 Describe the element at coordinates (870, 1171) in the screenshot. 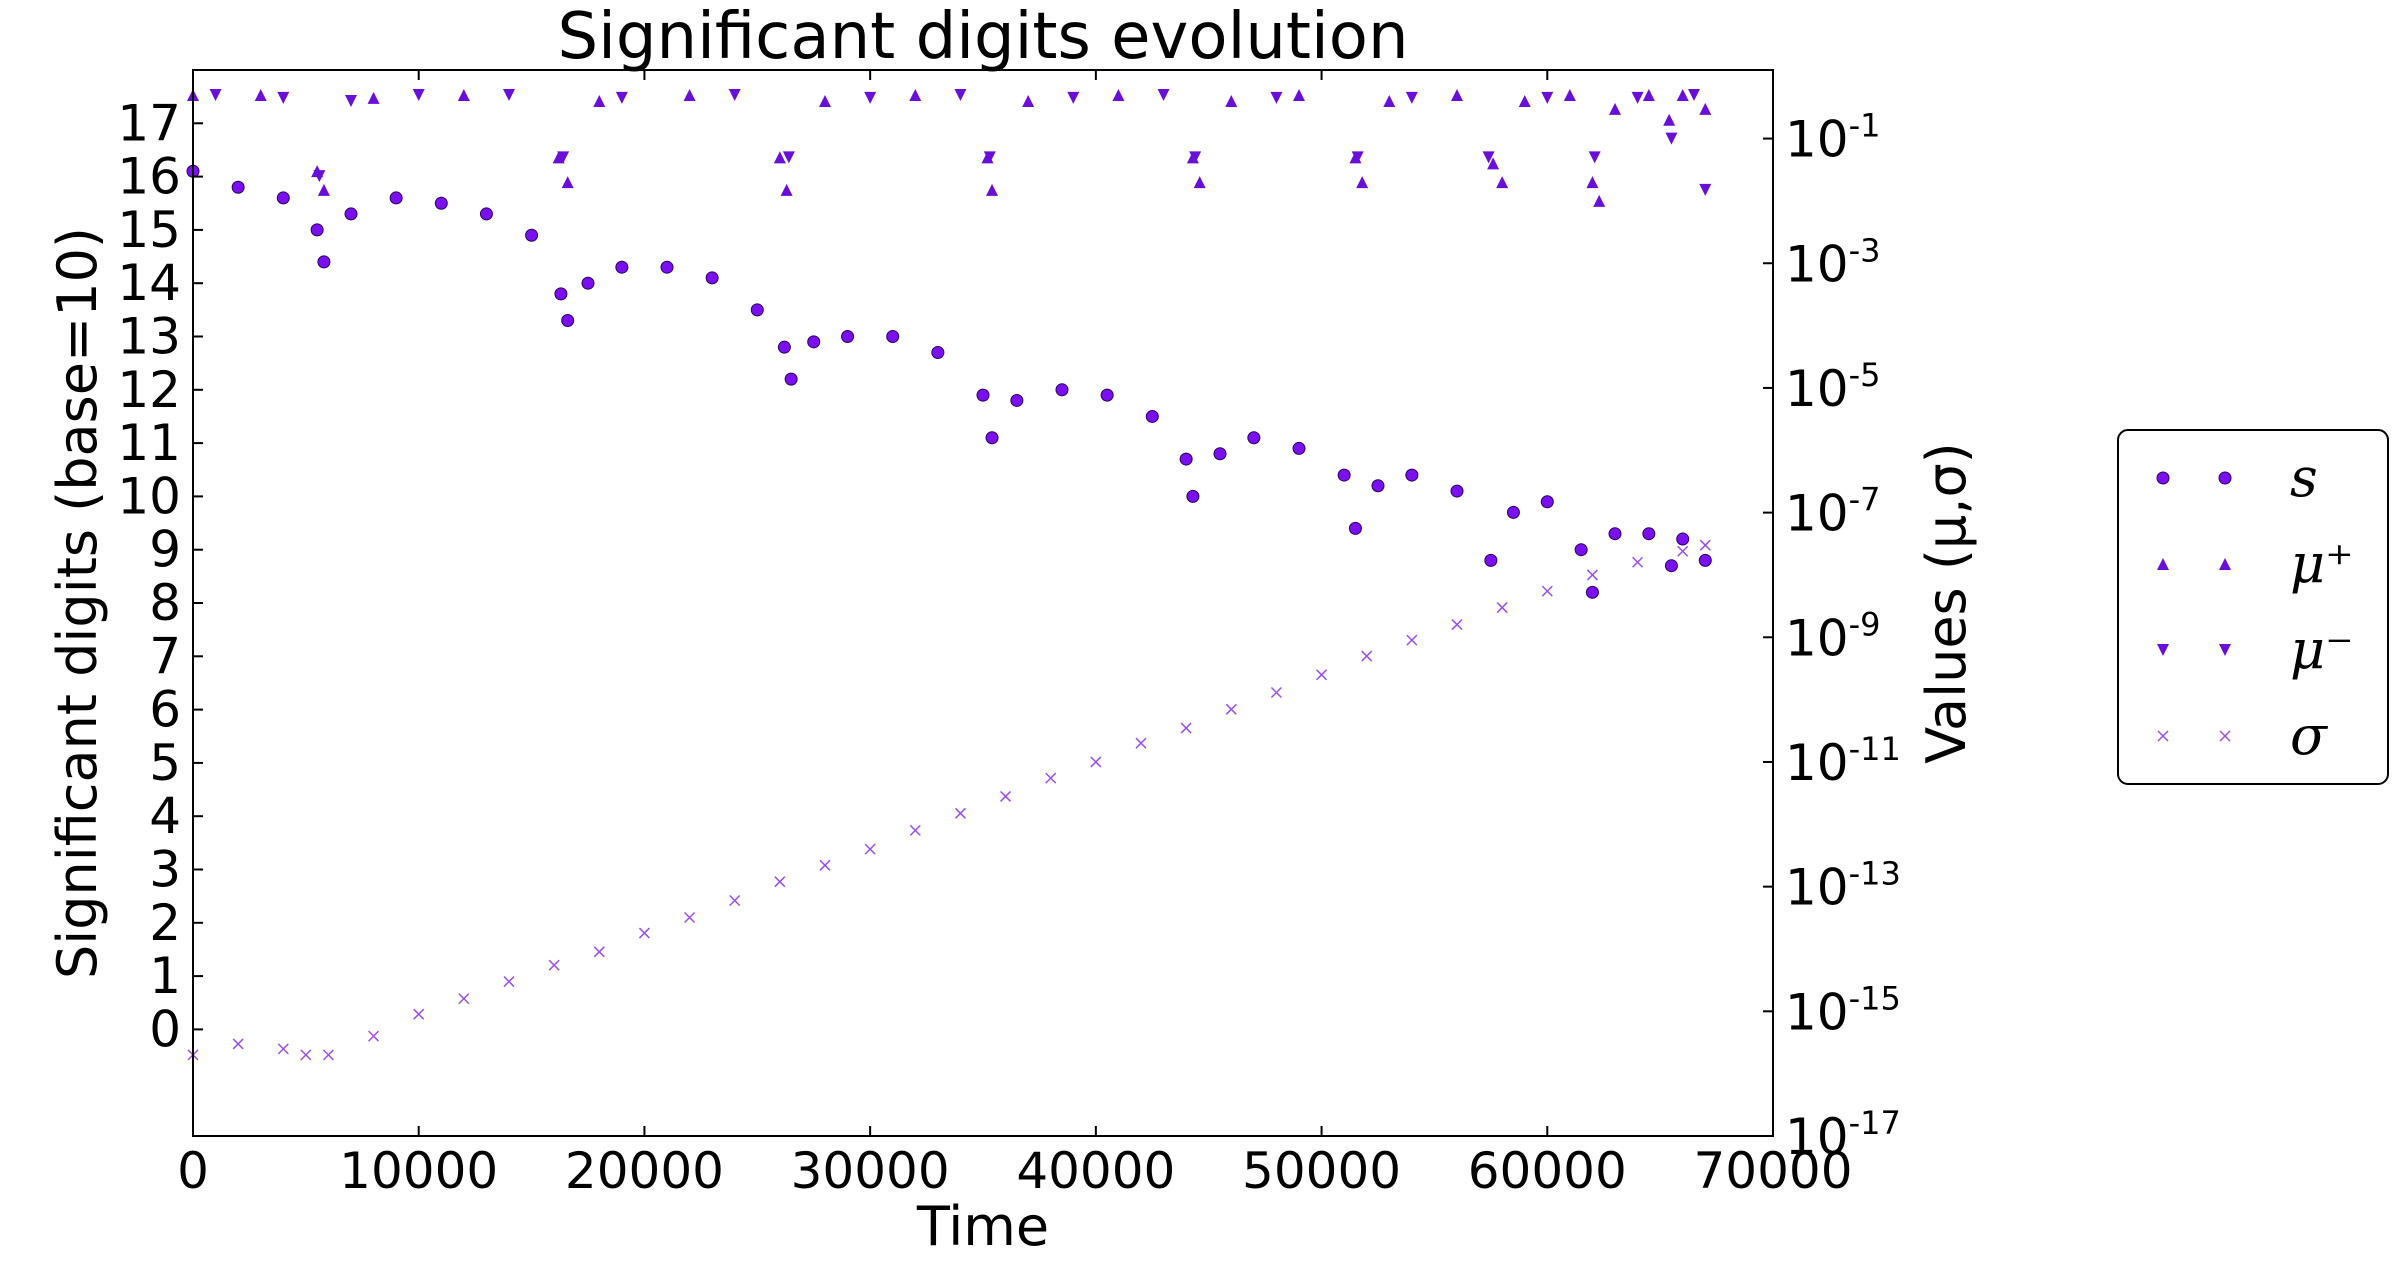

I see `x-tick-label: 30000` at that location.